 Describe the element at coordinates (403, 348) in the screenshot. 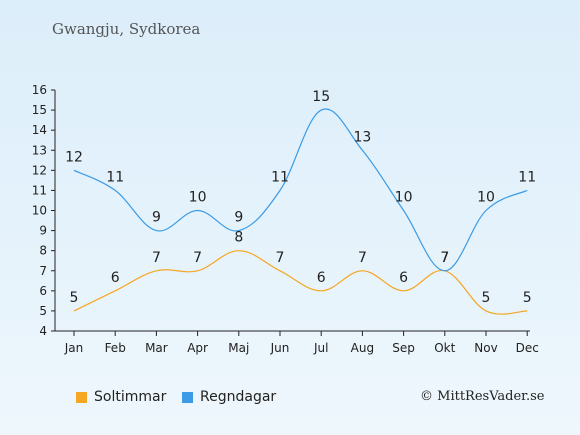

I see `x-tick-label: Sep` at that location.